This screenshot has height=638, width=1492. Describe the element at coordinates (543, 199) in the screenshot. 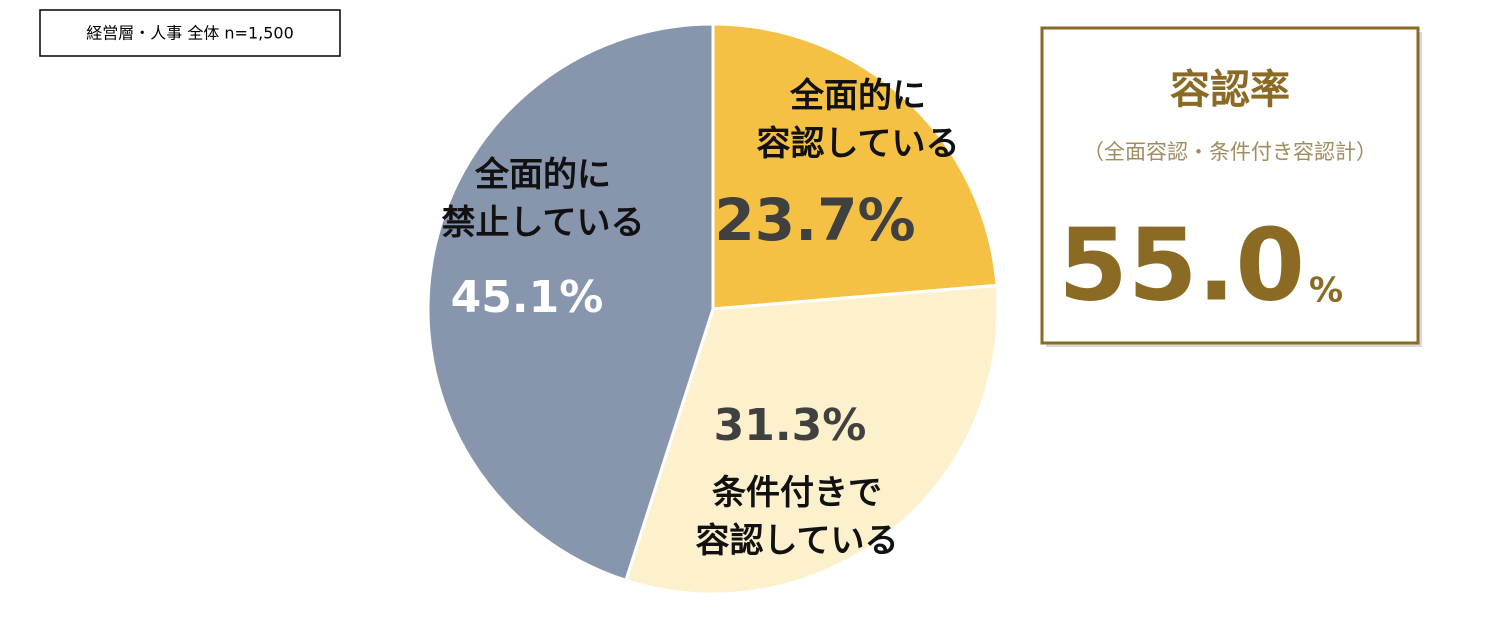

I see `slice-label: 全面的に禁止している` at that location.